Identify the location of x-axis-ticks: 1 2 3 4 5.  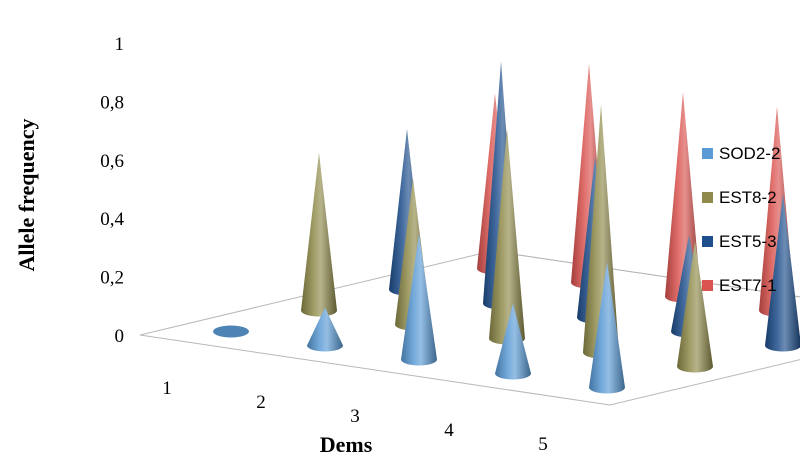
(355, 416).